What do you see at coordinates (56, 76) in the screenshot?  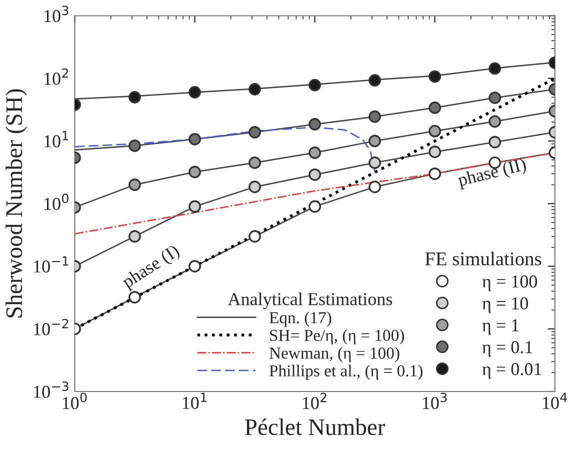 I see `y-tick-label: 10$^{2}$` at bounding box center [56, 76].